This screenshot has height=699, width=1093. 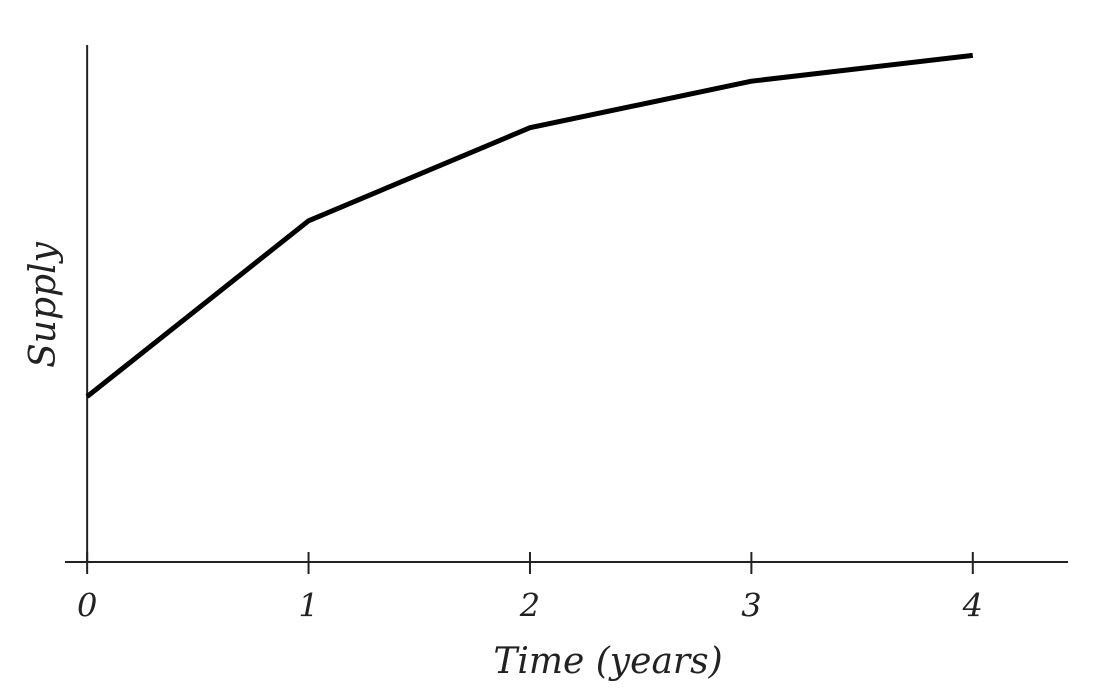 What do you see at coordinates (751, 606) in the screenshot?
I see `x-tick-label: 3` at bounding box center [751, 606].